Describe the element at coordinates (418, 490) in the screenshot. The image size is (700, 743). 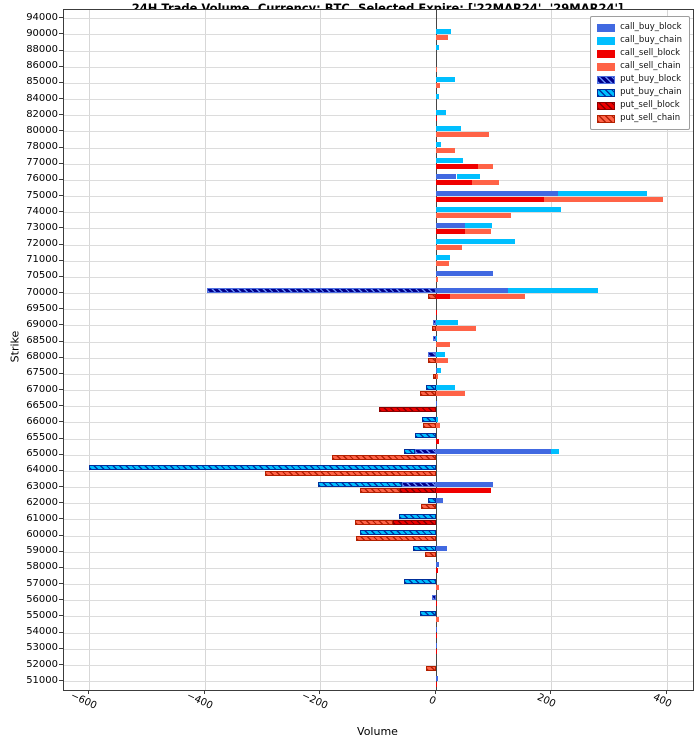
I see `bar-63000-put_sell_block` at that location.